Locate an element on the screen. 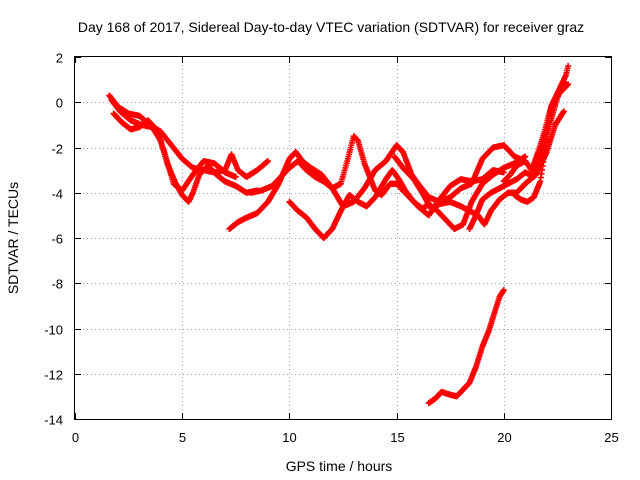 The image size is (640, 480). y-axis-label: SDTVAR / TECUs is located at coordinates (13, 238).